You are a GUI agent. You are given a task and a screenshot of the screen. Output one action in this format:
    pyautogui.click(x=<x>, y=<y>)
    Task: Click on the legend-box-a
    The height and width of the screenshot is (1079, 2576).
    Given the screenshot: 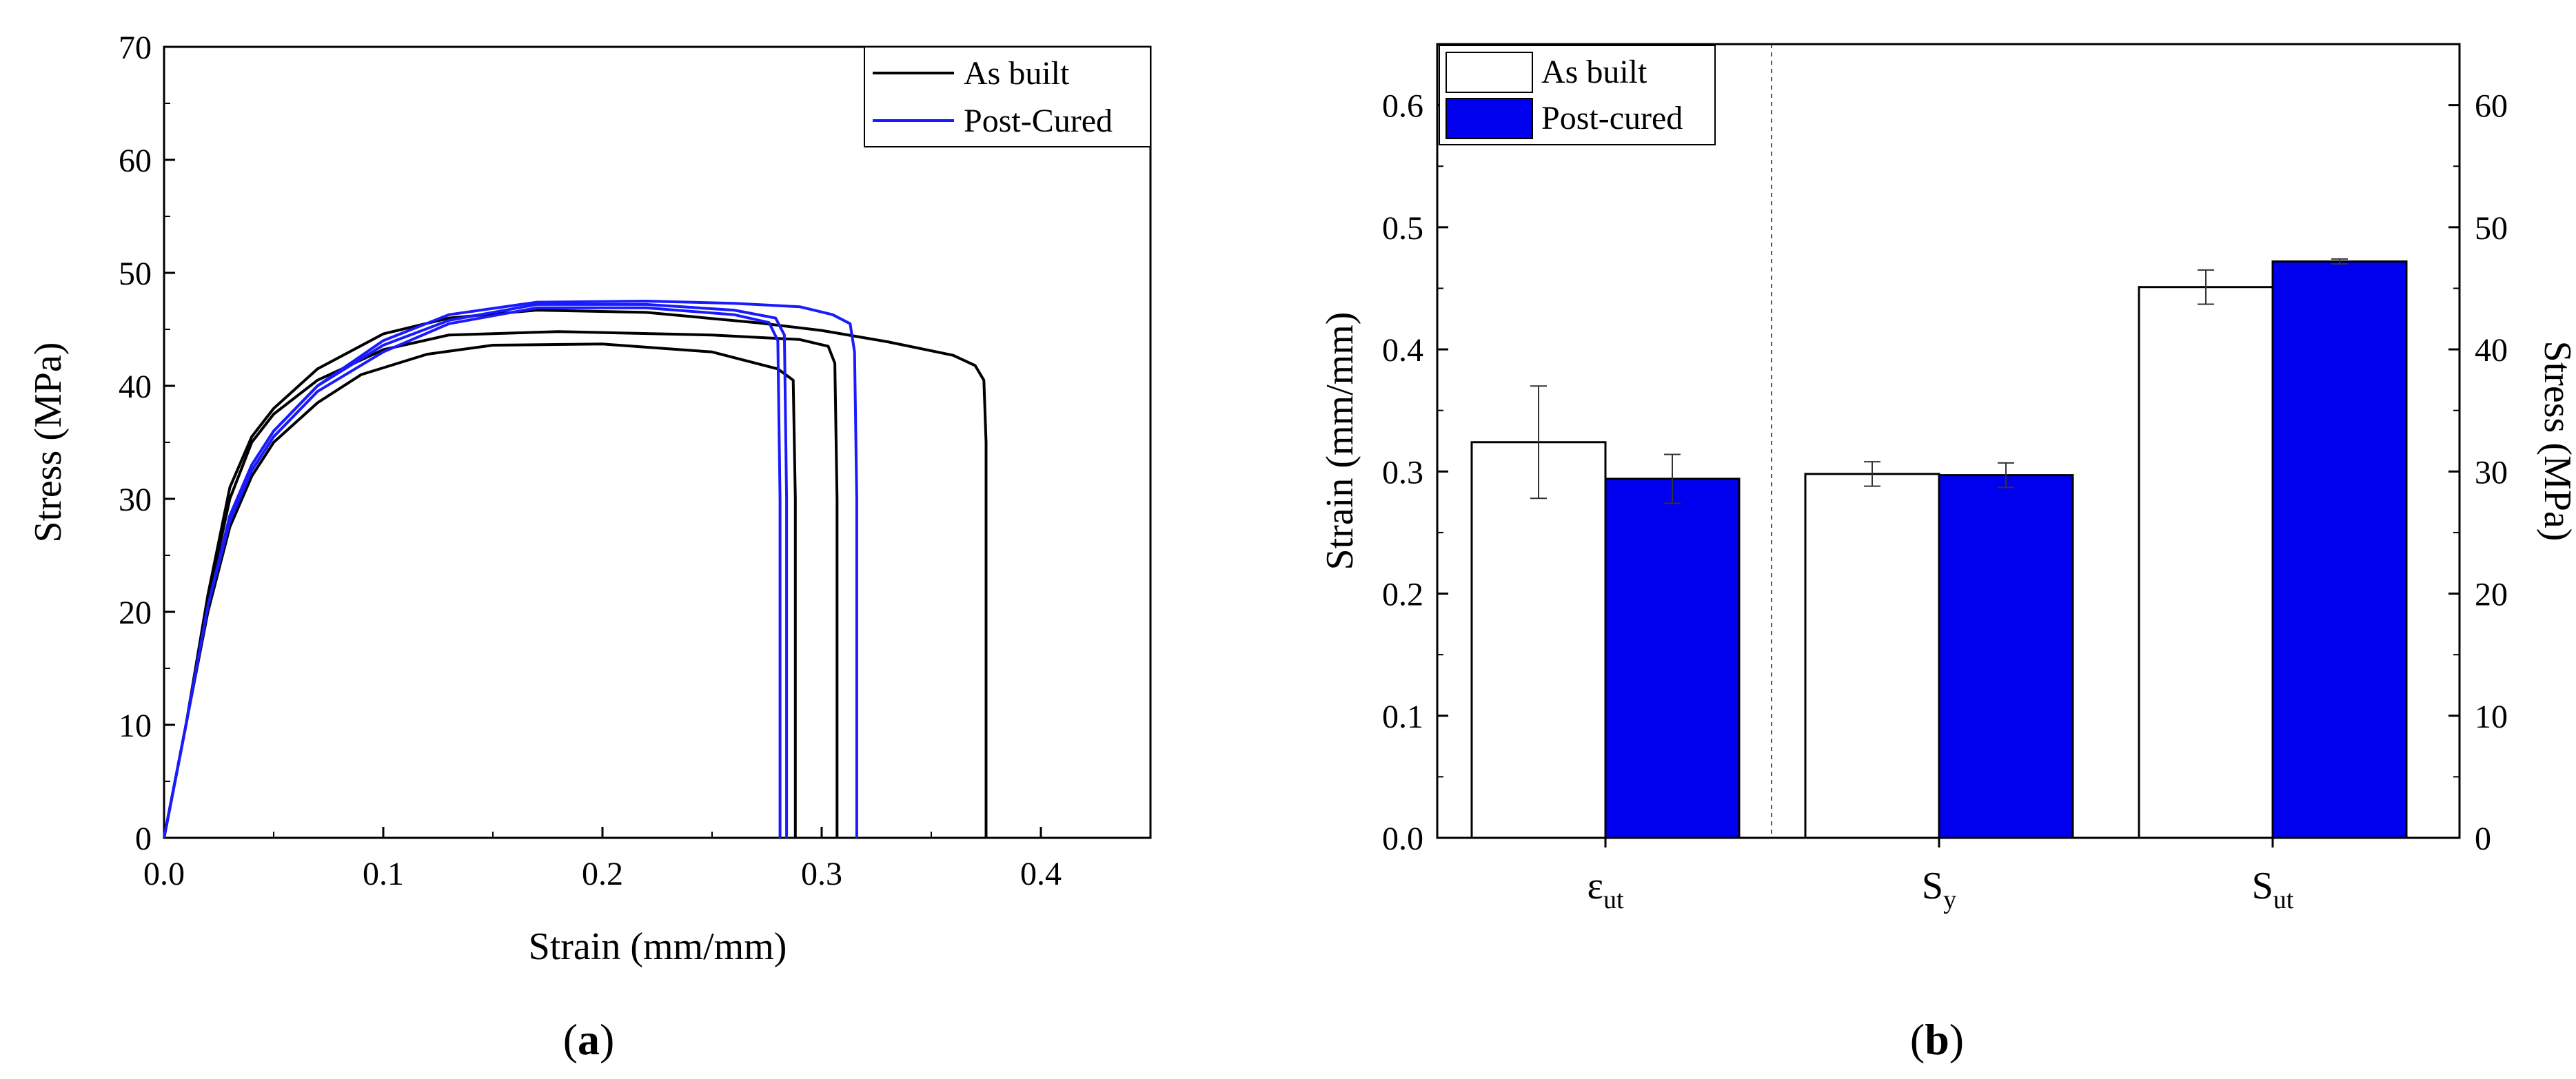 What is the action you would take?
    pyautogui.click(x=1007, y=96)
    